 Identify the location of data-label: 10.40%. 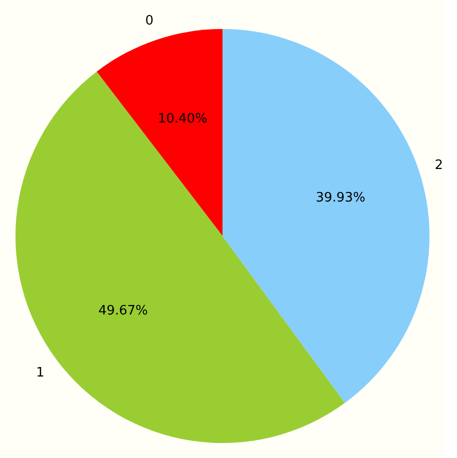
(183, 118).